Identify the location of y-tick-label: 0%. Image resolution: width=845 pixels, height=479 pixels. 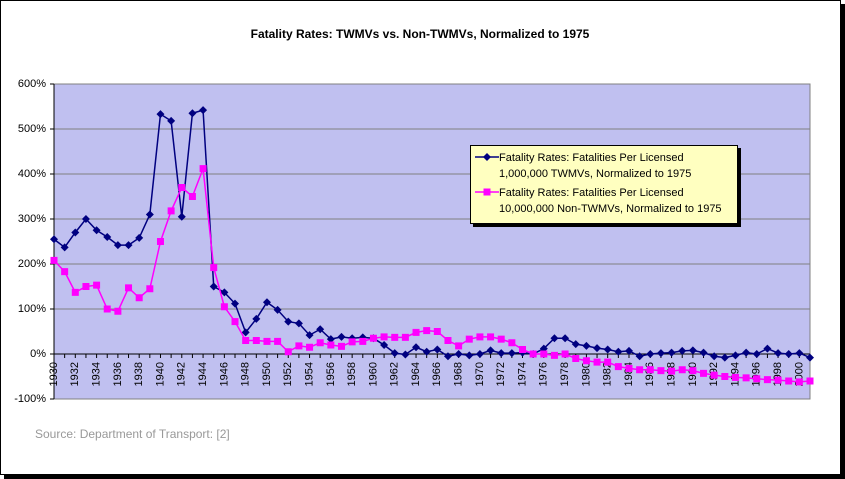
(38, 354).